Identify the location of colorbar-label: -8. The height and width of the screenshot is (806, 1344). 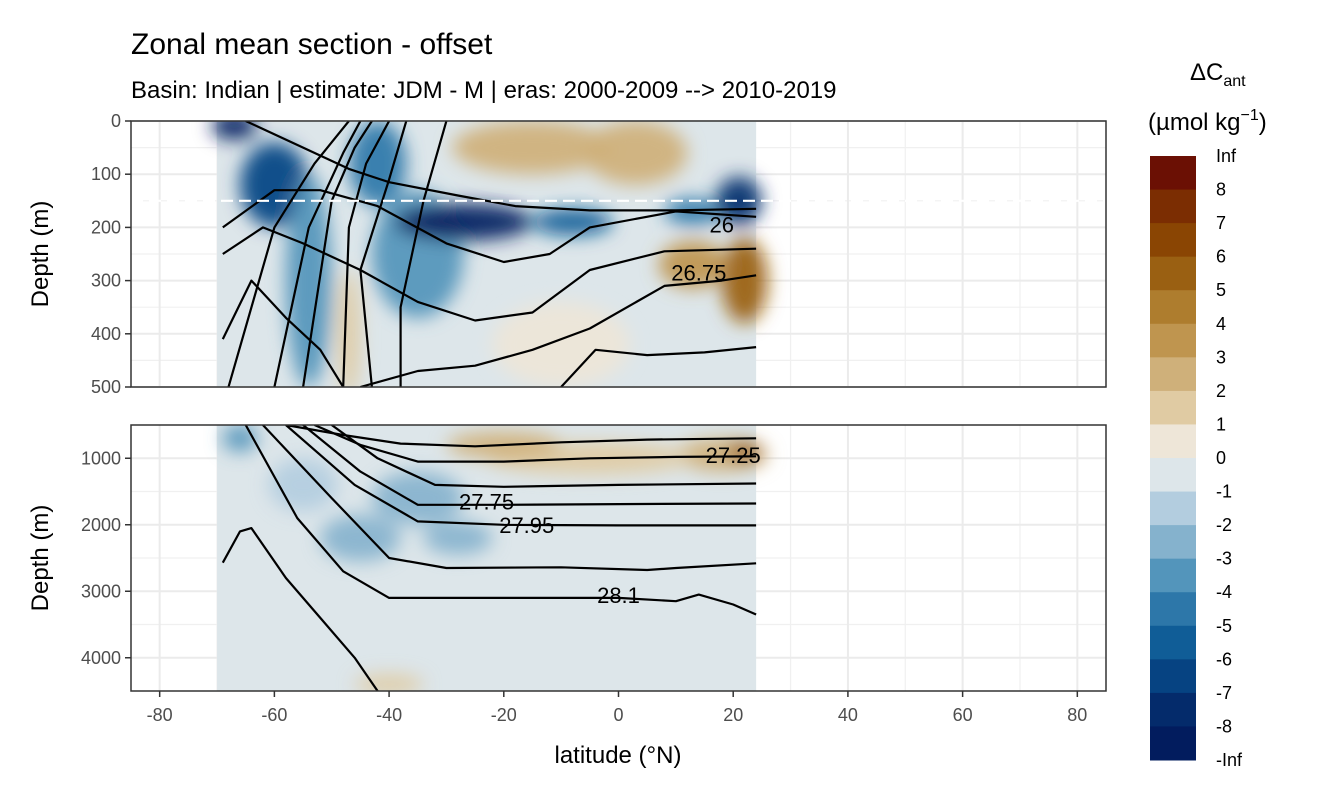
(1224, 726).